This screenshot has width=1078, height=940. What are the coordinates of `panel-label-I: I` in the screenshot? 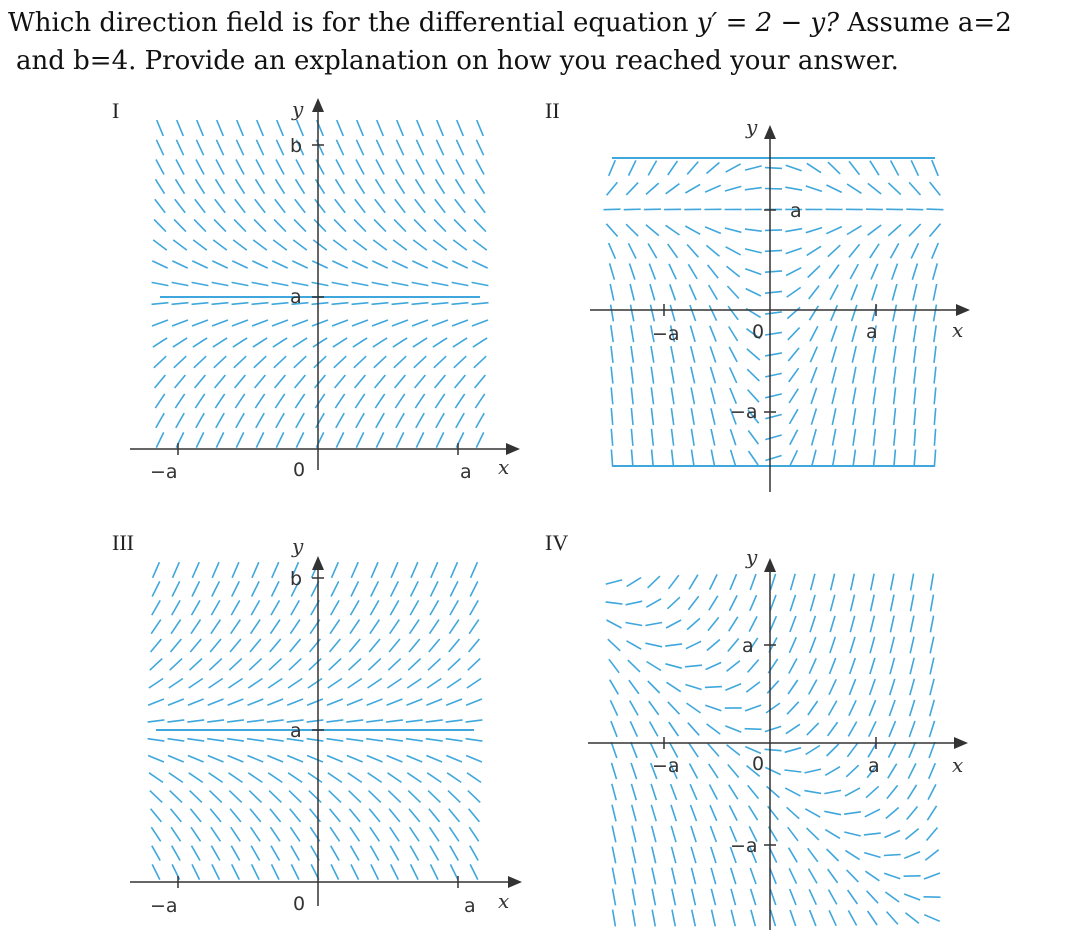 It's located at (116, 110).